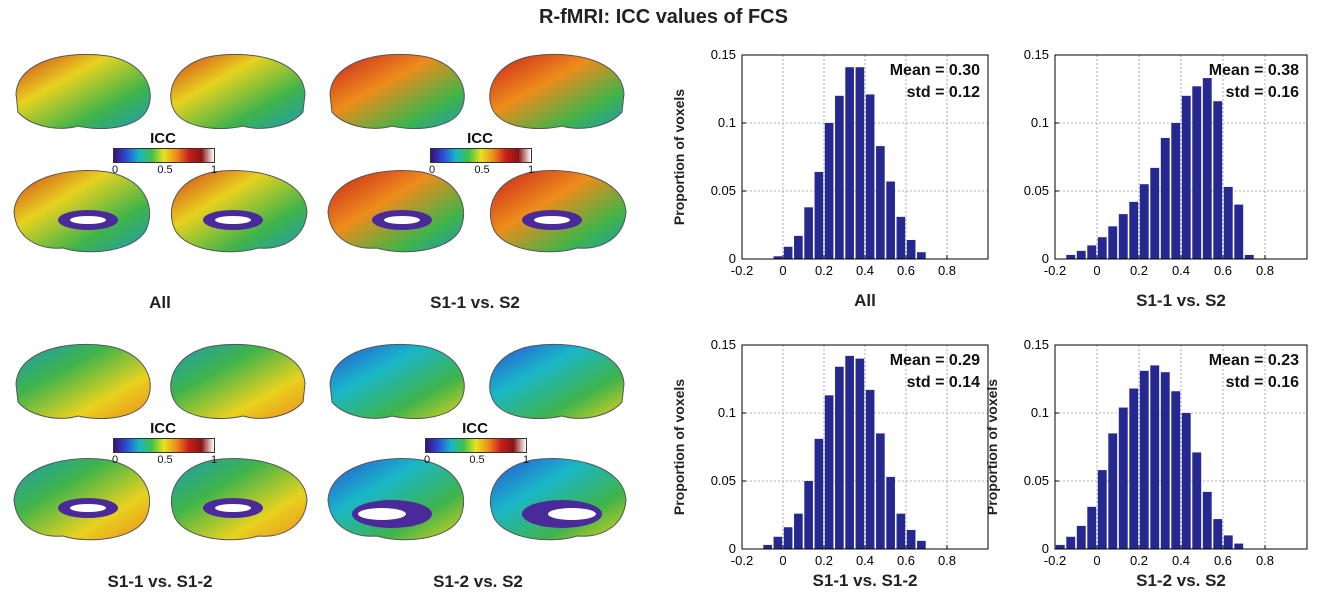 The width and height of the screenshot is (1327, 597). Describe the element at coordinates (865, 580) in the screenshot. I see `x-axis-label: S1-1 vs. S1-2` at that location.